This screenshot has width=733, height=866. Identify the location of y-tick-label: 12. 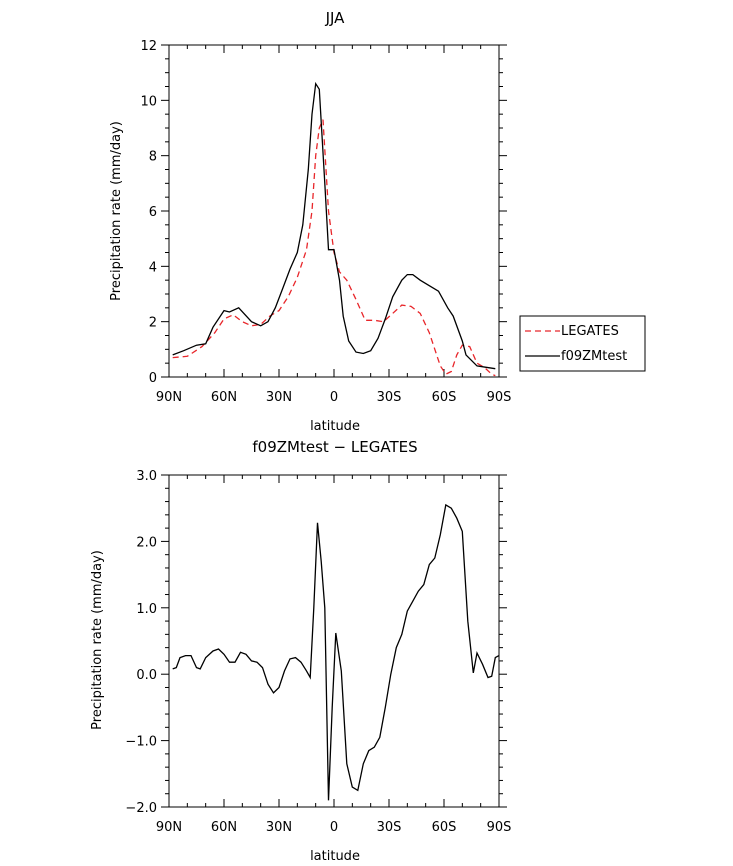
(148, 46).